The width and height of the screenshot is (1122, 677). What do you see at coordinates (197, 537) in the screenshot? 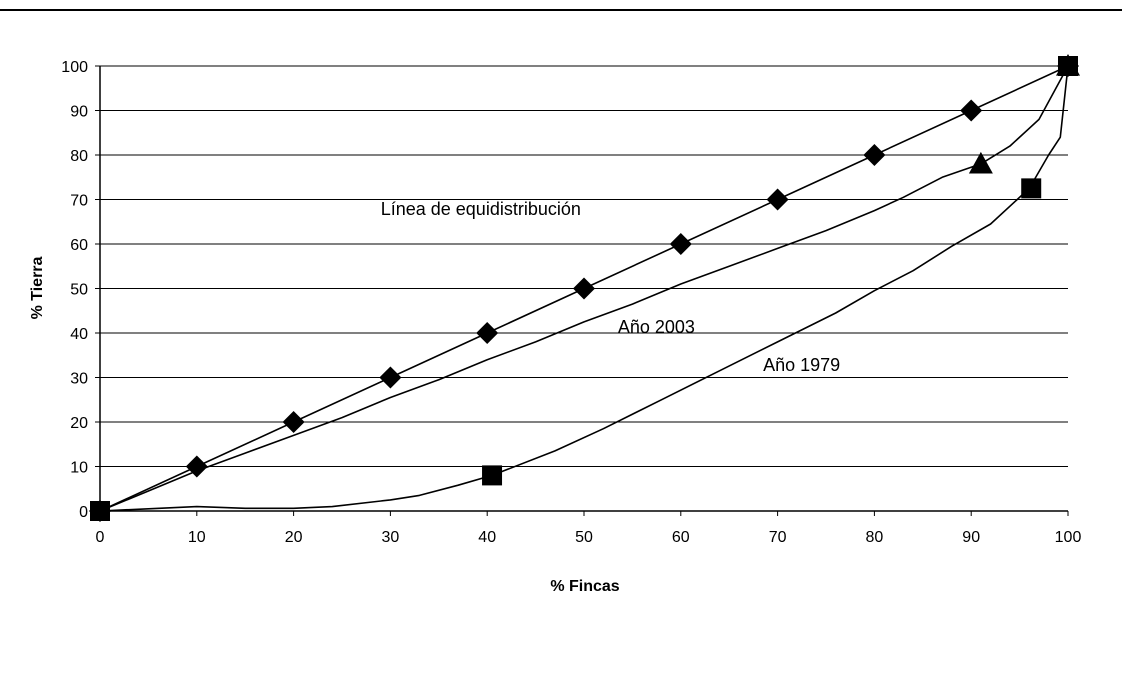
I see `x-tick-label: 10` at bounding box center [197, 537].